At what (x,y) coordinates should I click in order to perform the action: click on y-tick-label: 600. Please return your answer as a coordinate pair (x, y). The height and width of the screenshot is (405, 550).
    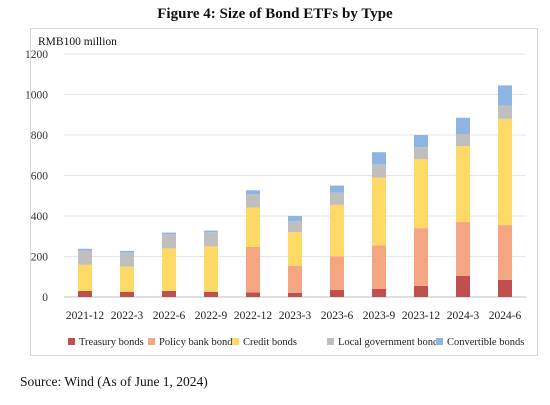
    Looking at the image, I should click on (40, 177).